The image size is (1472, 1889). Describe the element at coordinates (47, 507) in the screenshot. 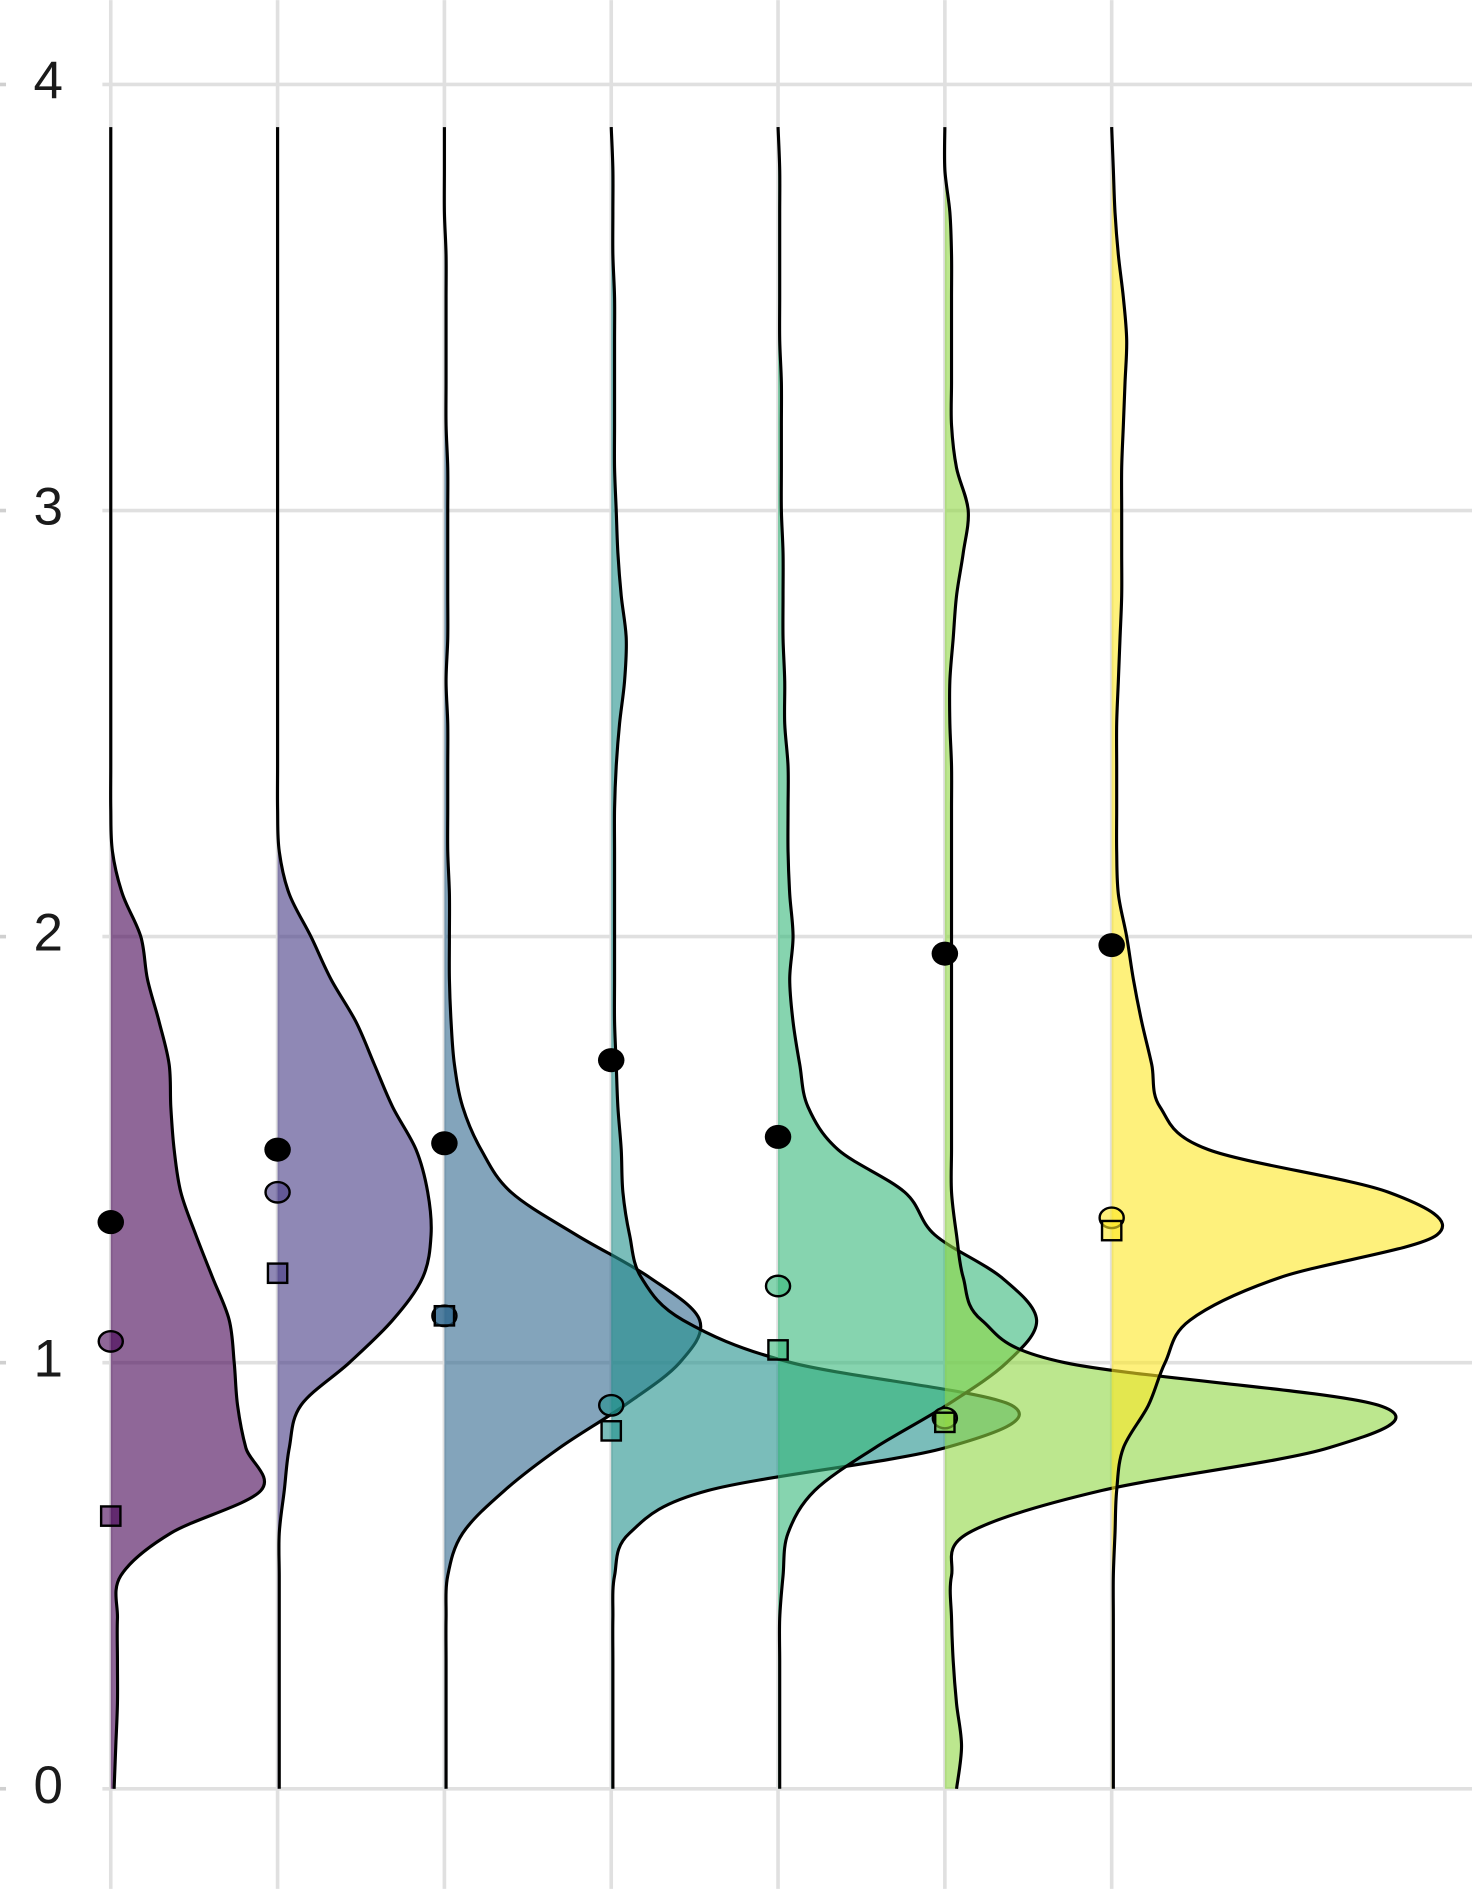

I see `y-tick-label: 3` at that location.